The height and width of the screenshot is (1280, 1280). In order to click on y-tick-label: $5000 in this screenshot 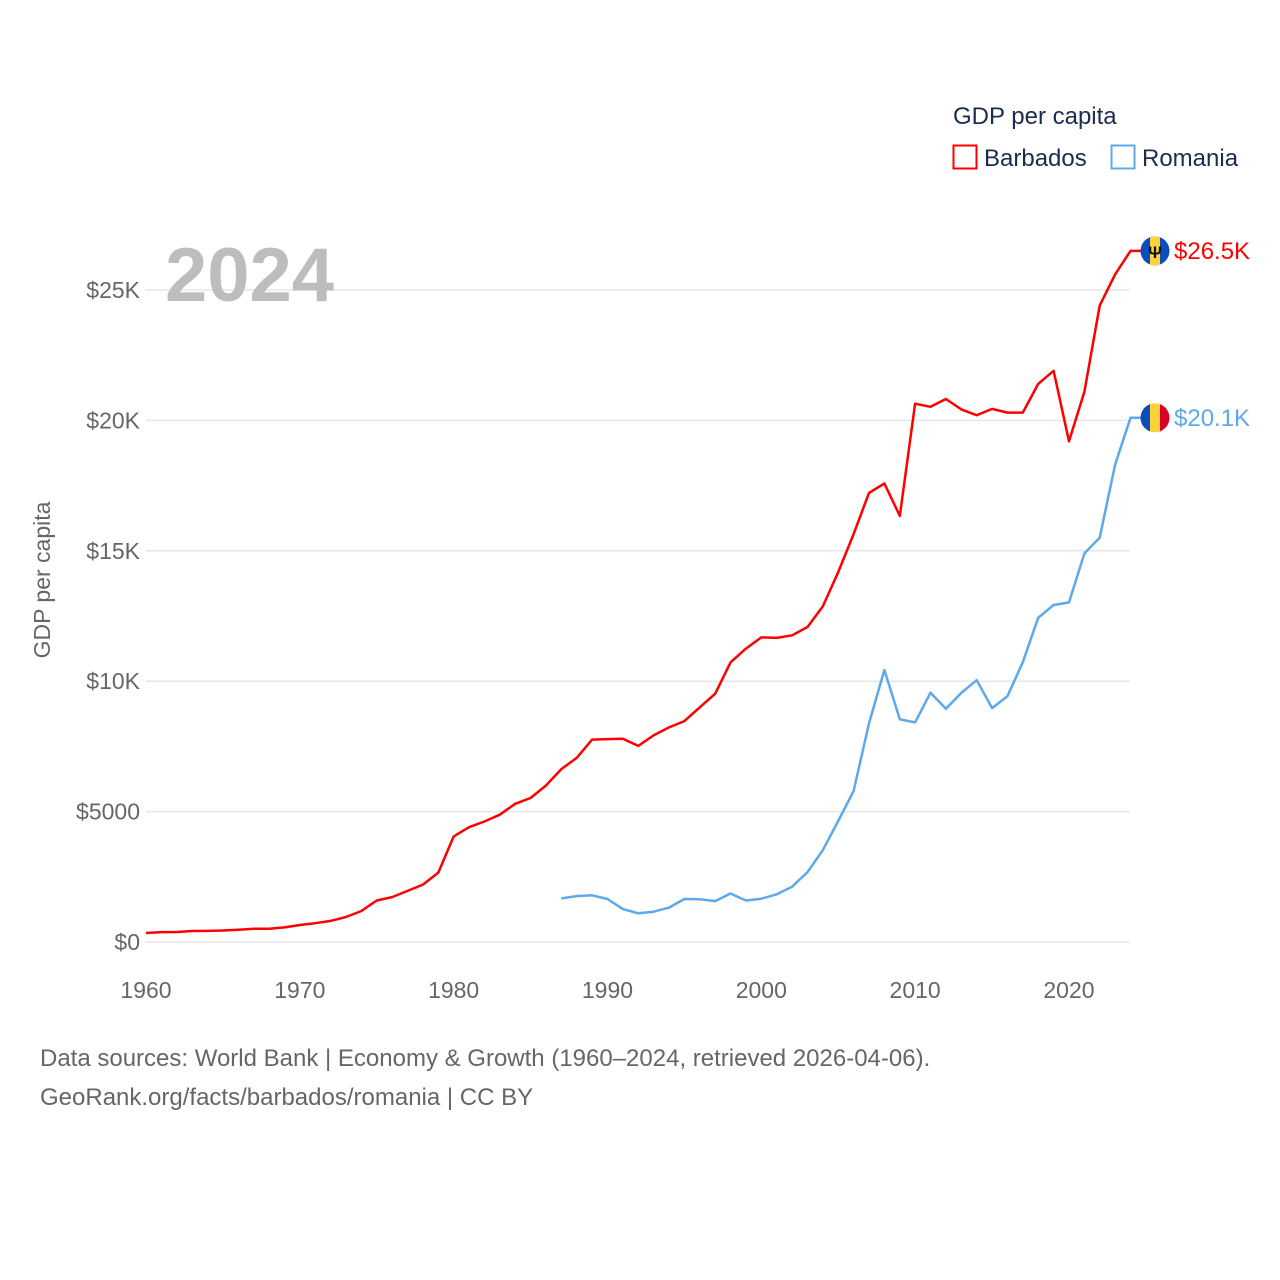, I will do `click(108, 812)`.